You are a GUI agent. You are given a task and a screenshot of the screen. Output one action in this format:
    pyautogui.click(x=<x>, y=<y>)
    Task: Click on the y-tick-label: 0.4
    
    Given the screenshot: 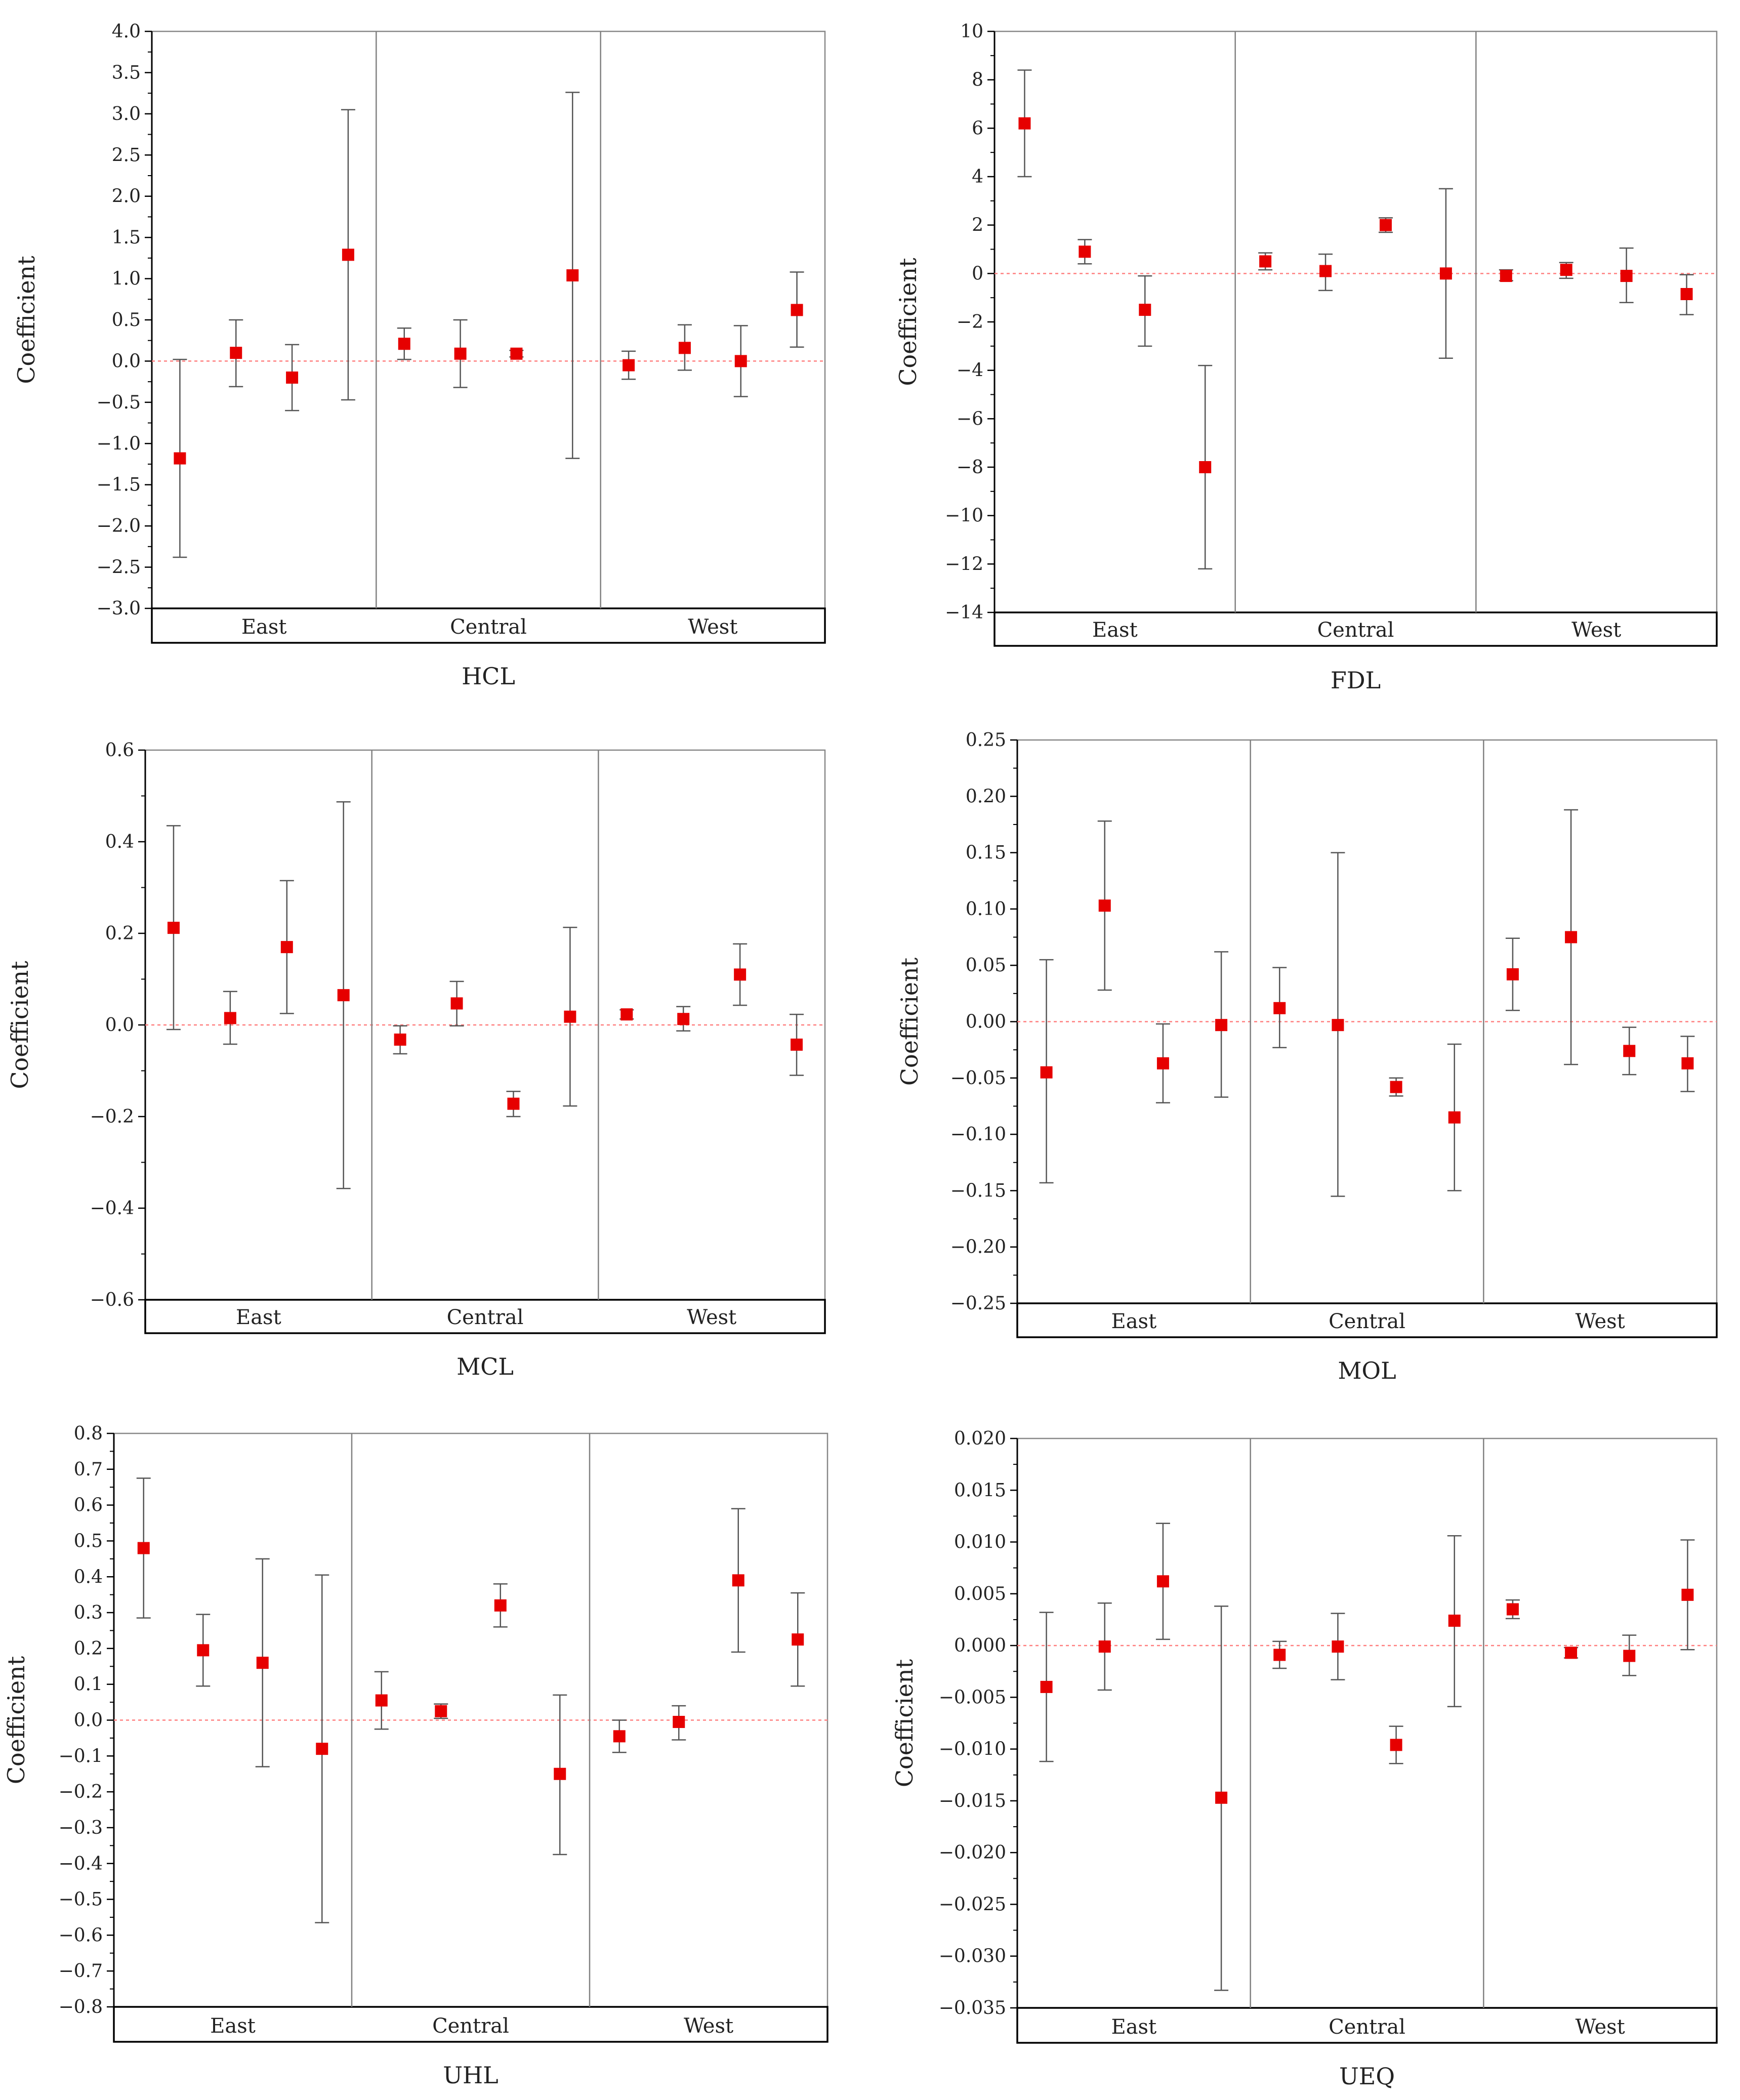 What is the action you would take?
    pyautogui.click(x=89, y=1577)
    